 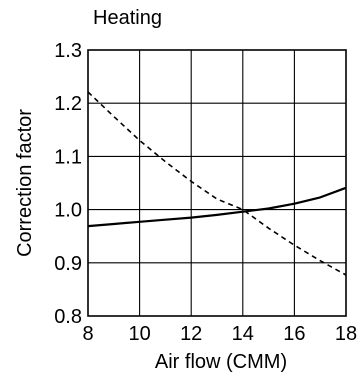 I want to click on chart-title: Heating, so click(x=127, y=18).